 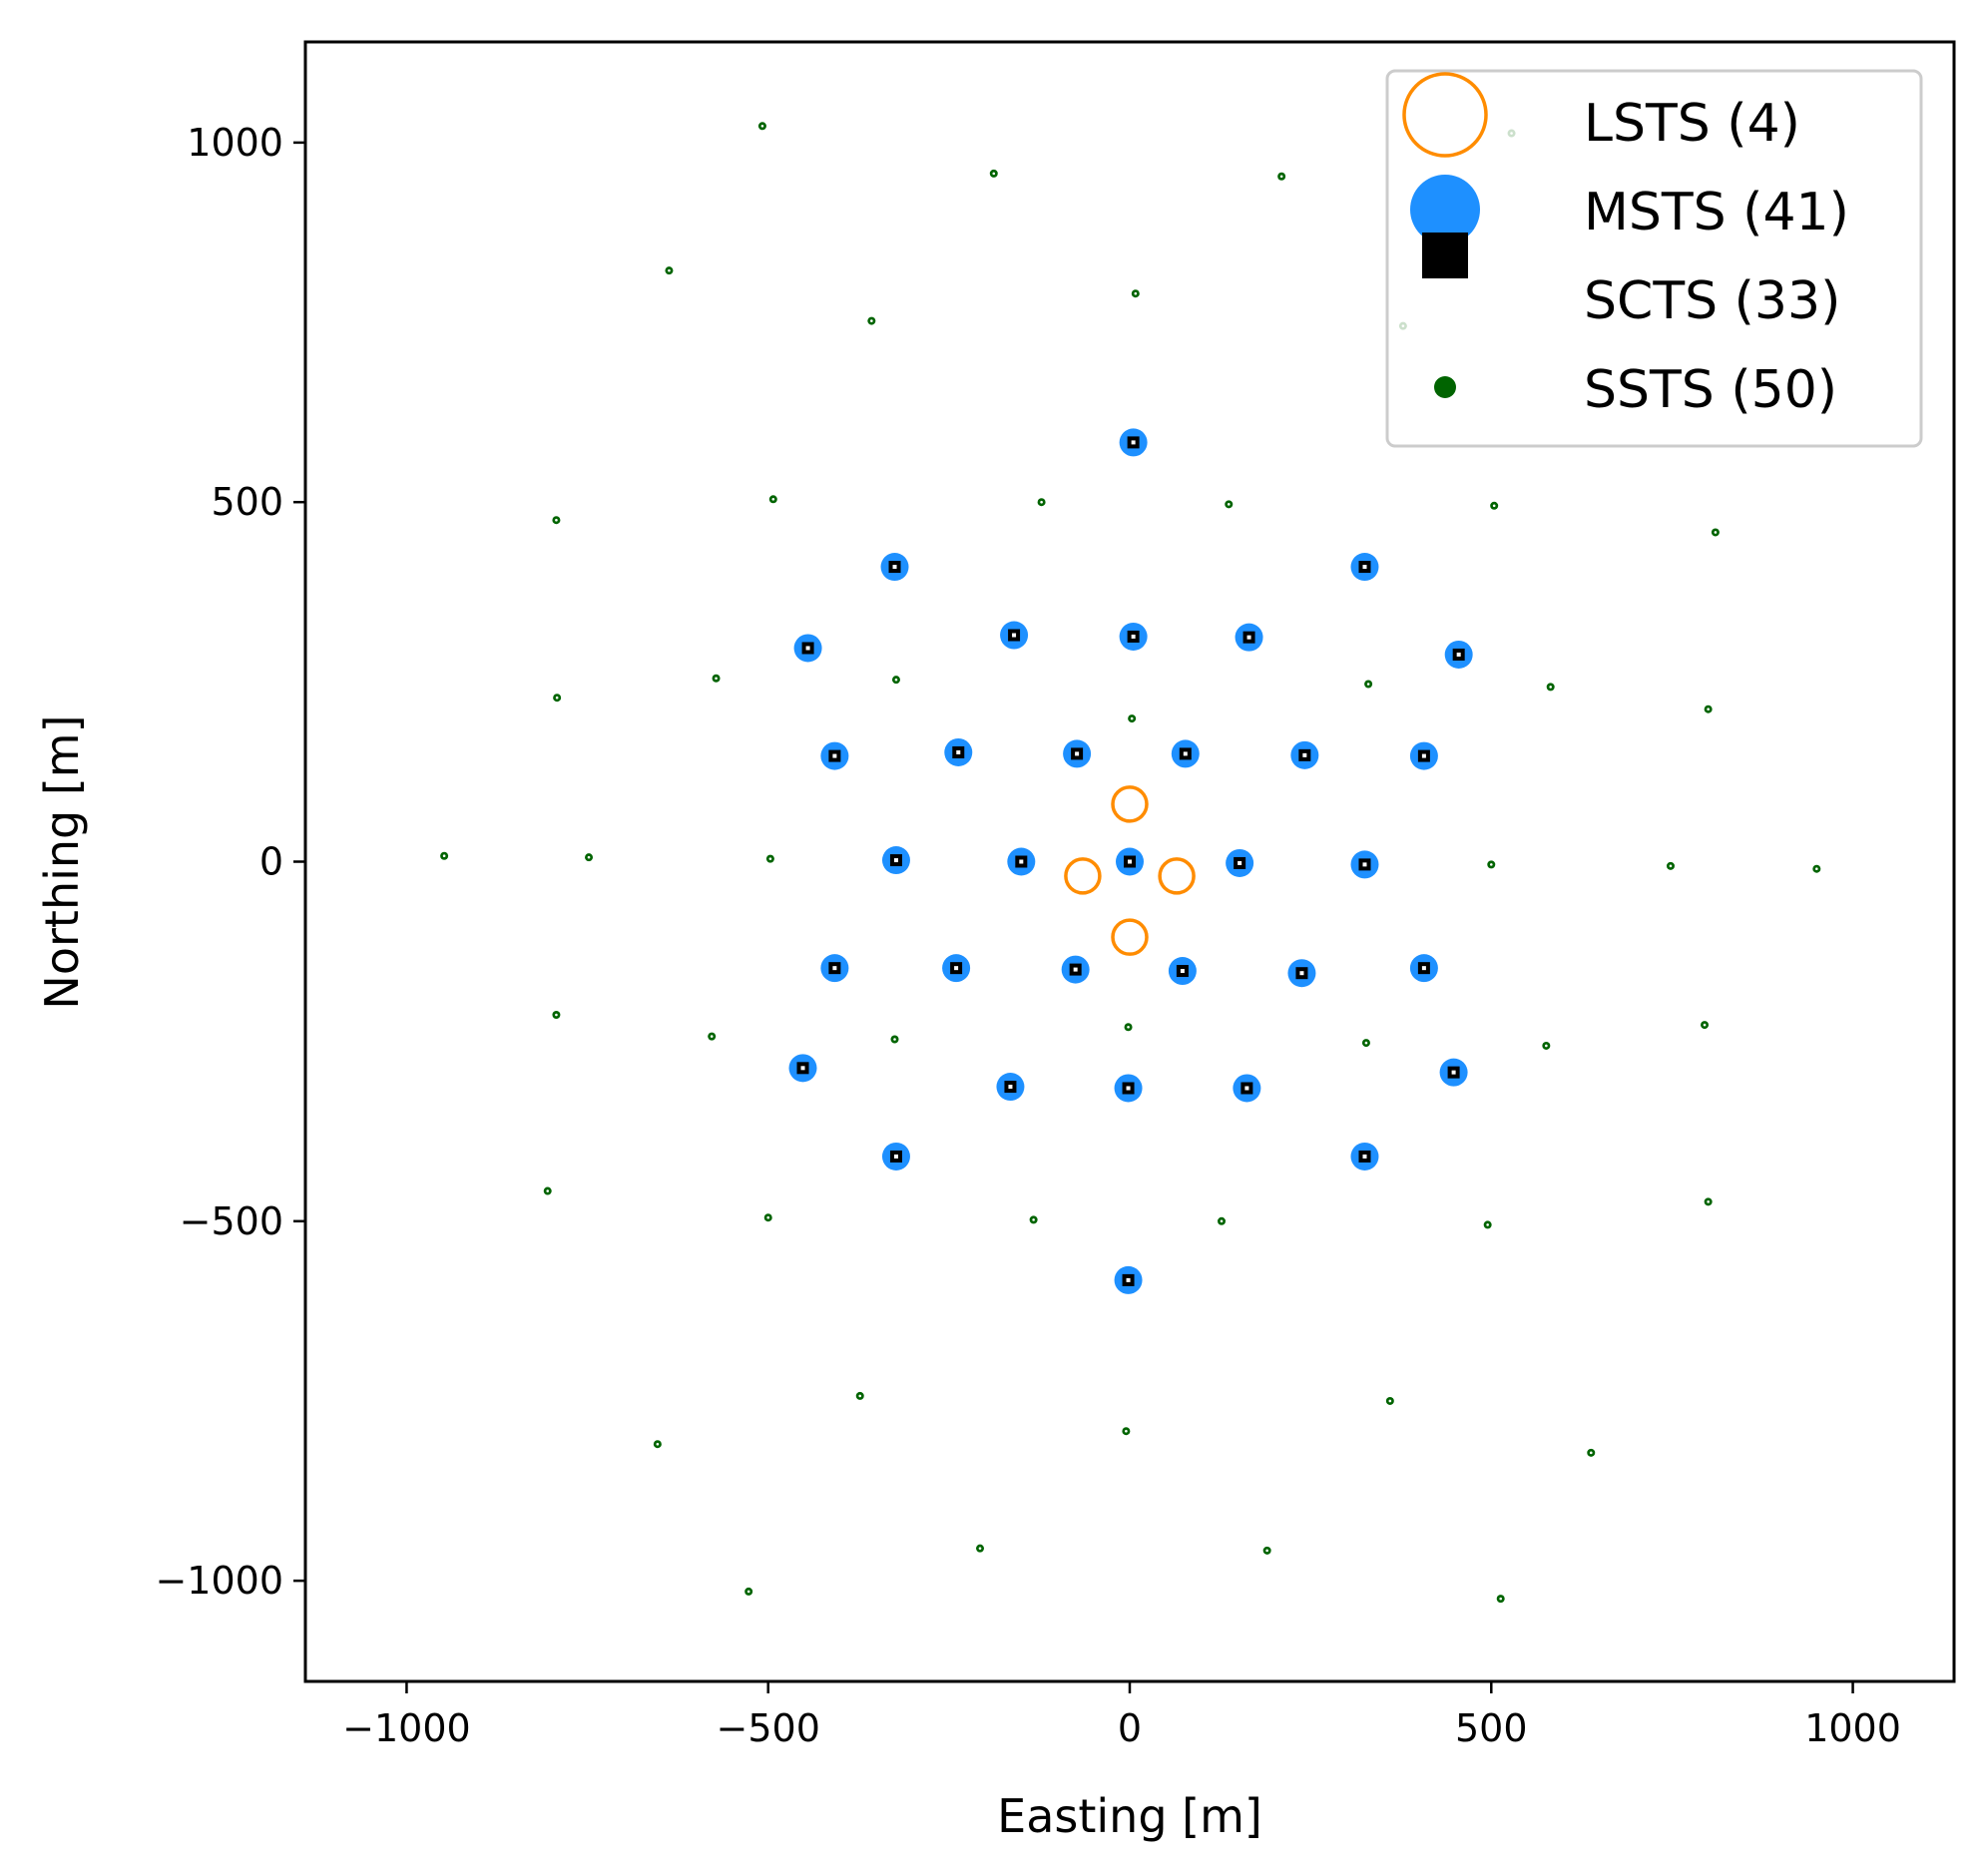 What do you see at coordinates (406, 1728) in the screenshot?
I see `x-tick-label: −1000` at bounding box center [406, 1728].